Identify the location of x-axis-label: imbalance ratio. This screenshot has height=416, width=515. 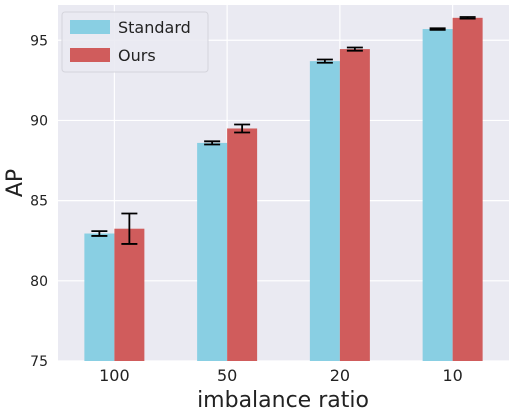
(283, 400).